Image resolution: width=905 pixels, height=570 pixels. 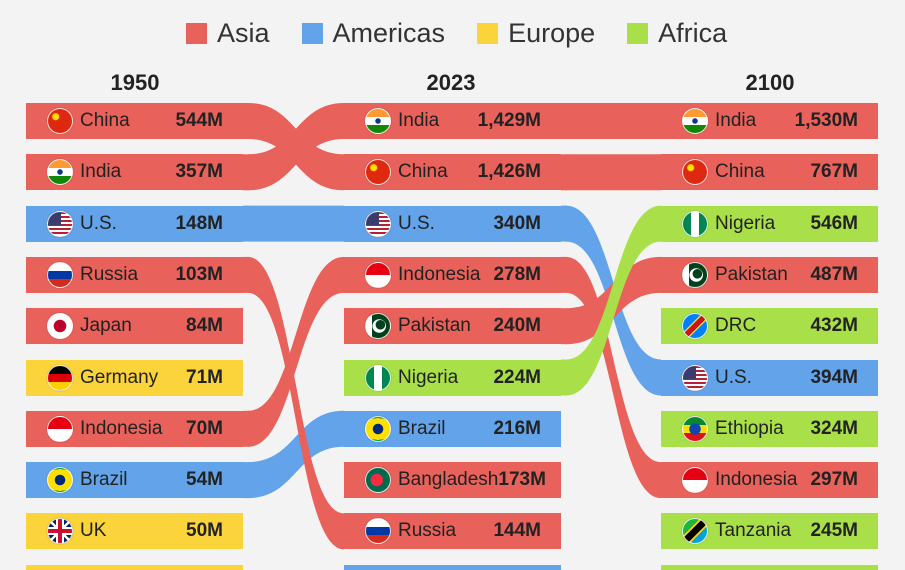 What do you see at coordinates (378, 326) in the screenshot?
I see `pakistan-flag` at bounding box center [378, 326].